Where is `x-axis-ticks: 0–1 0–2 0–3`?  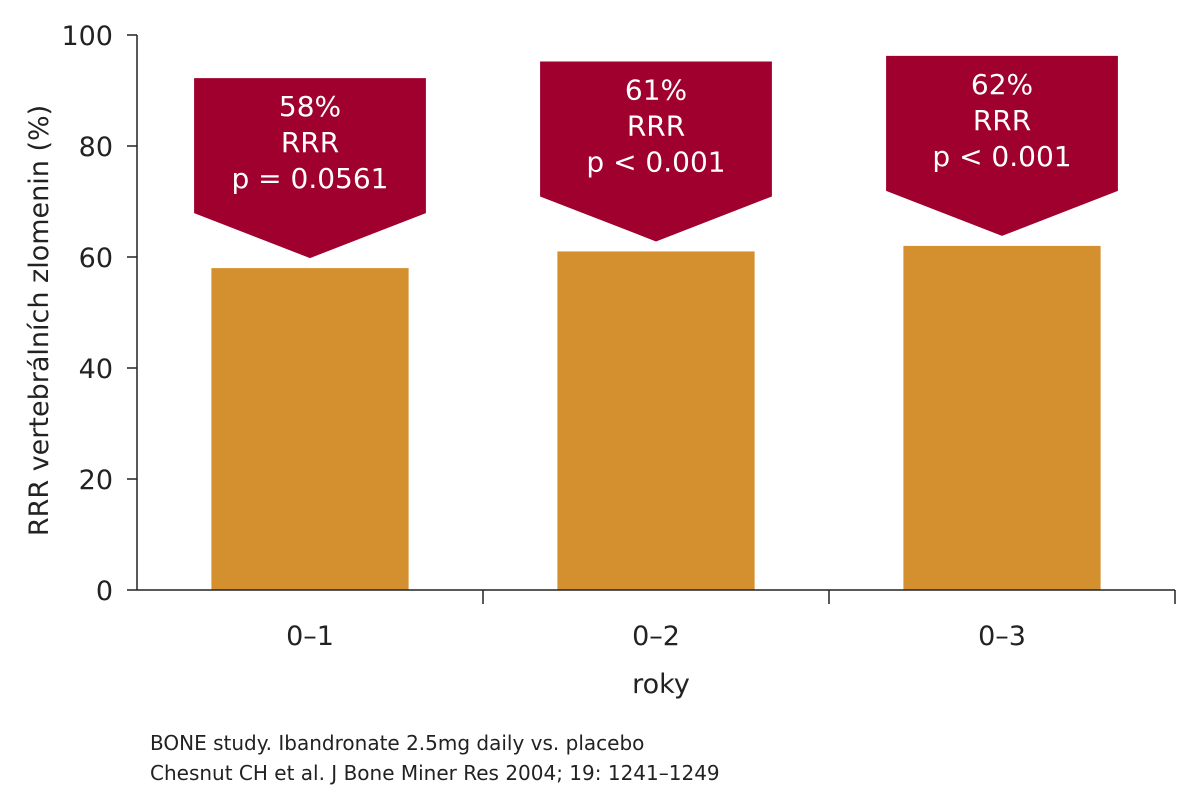
x-axis-ticks: 0–1 0–2 0–3 is located at coordinates (731, 621).